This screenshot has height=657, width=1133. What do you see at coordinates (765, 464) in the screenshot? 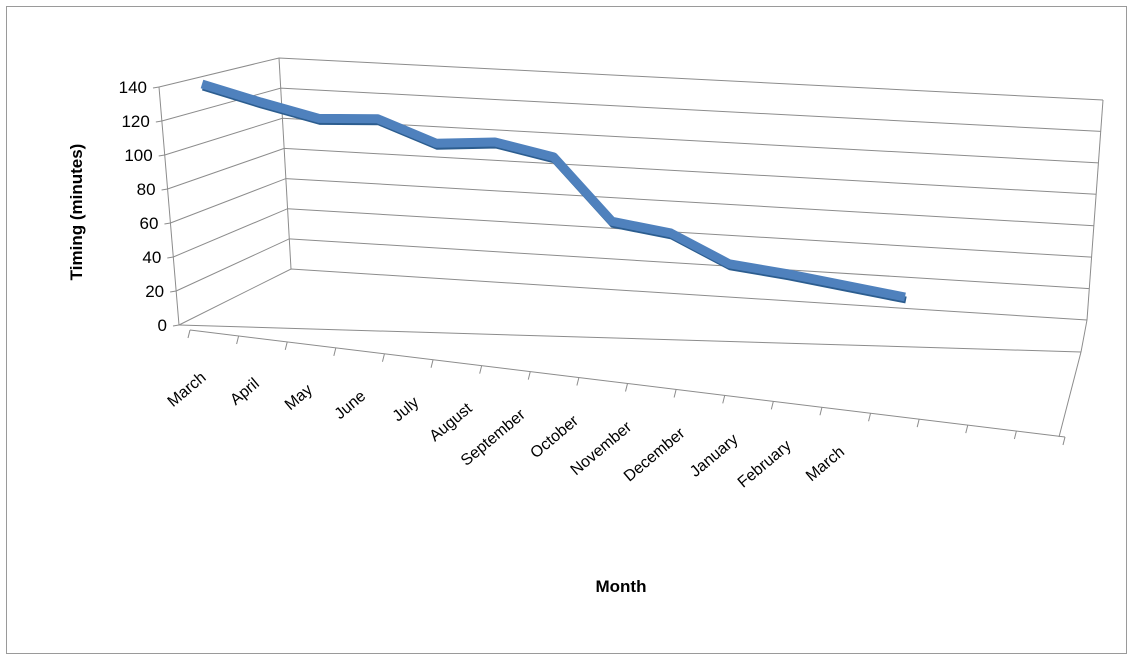
I see `x-tick-label: February` at bounding box center [765, 464].